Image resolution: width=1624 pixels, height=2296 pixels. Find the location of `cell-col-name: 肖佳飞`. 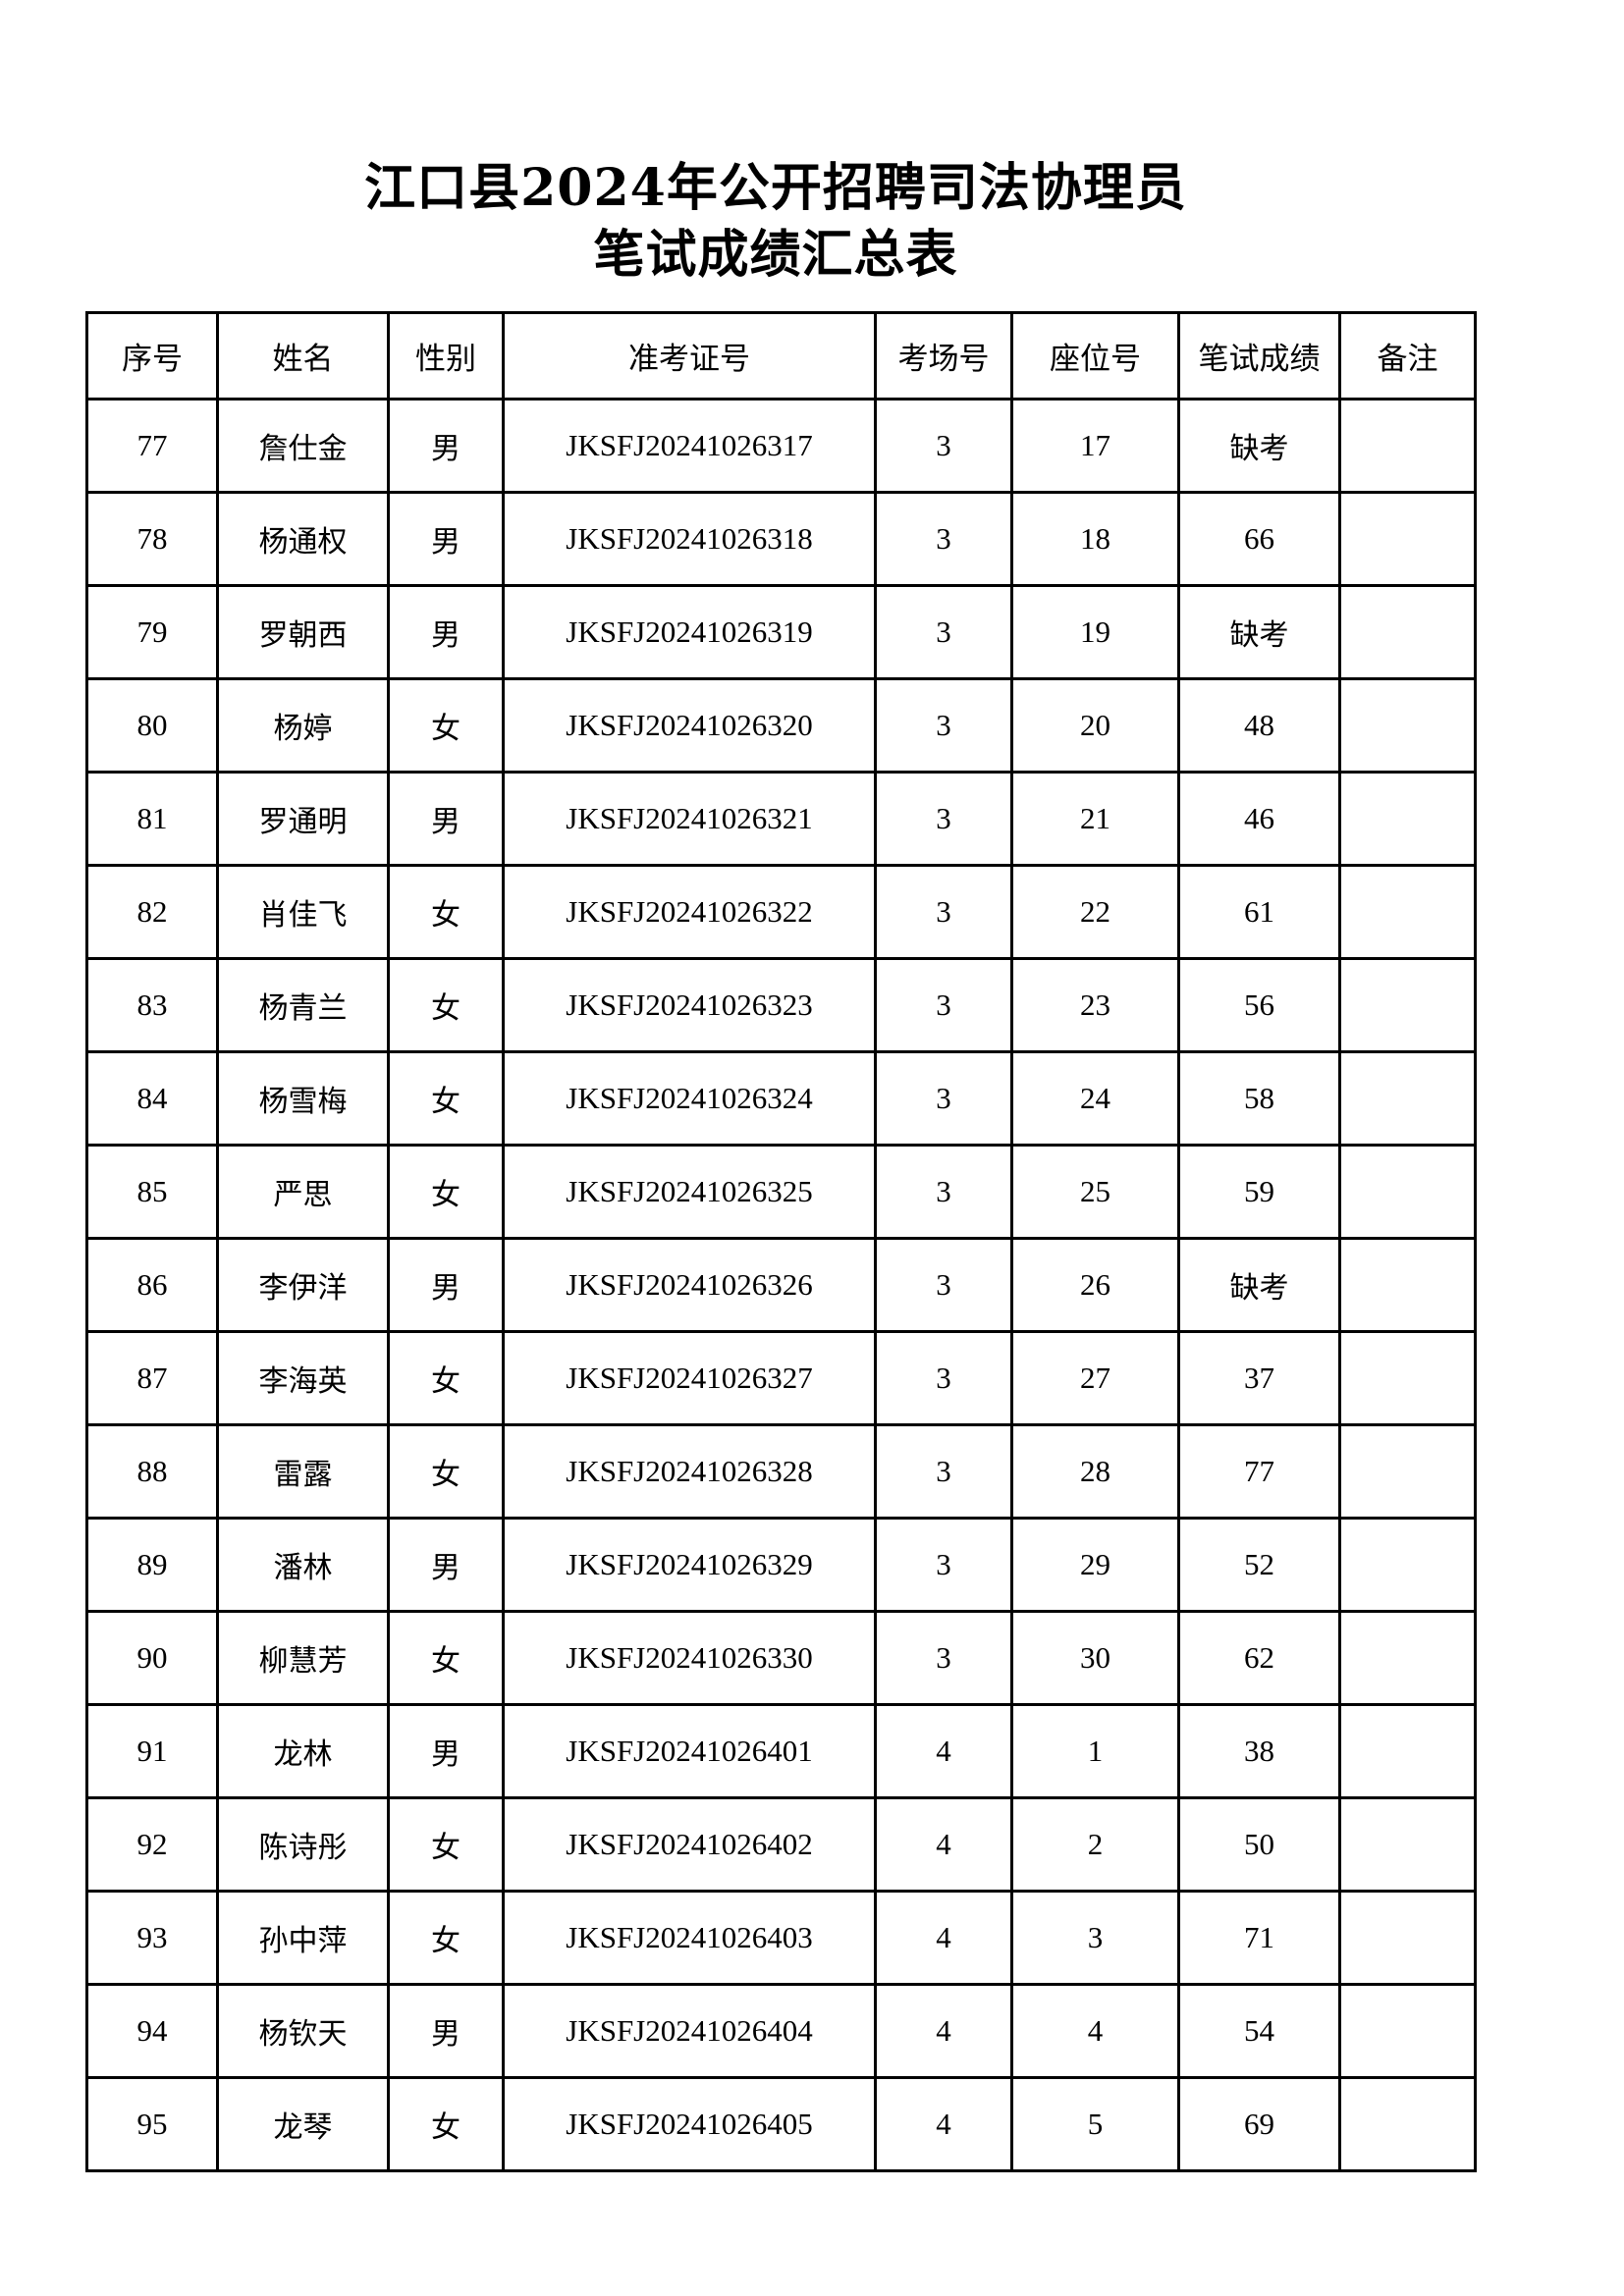

cell-col-name: 肖佳飞 is located at coordinates (303, 912).